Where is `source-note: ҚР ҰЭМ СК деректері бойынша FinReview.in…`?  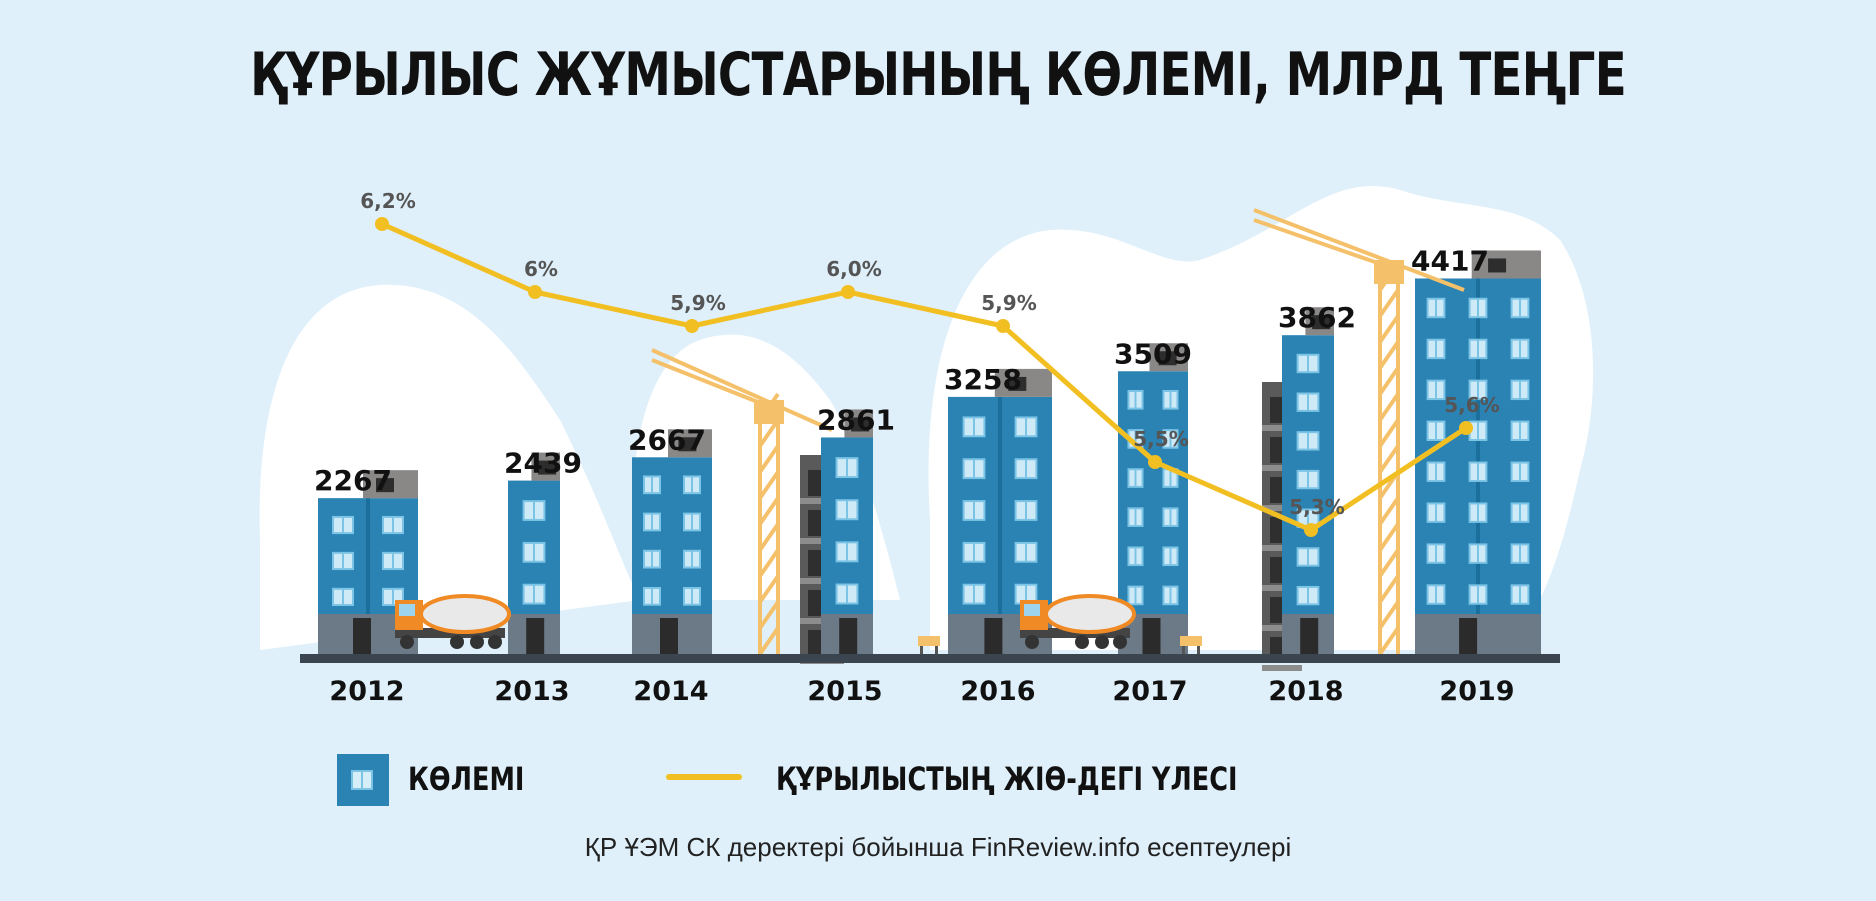 source-note: ҚР ҰЭМ СК деректері бойынша FinReview.in… is located at coordinates (938, 847).